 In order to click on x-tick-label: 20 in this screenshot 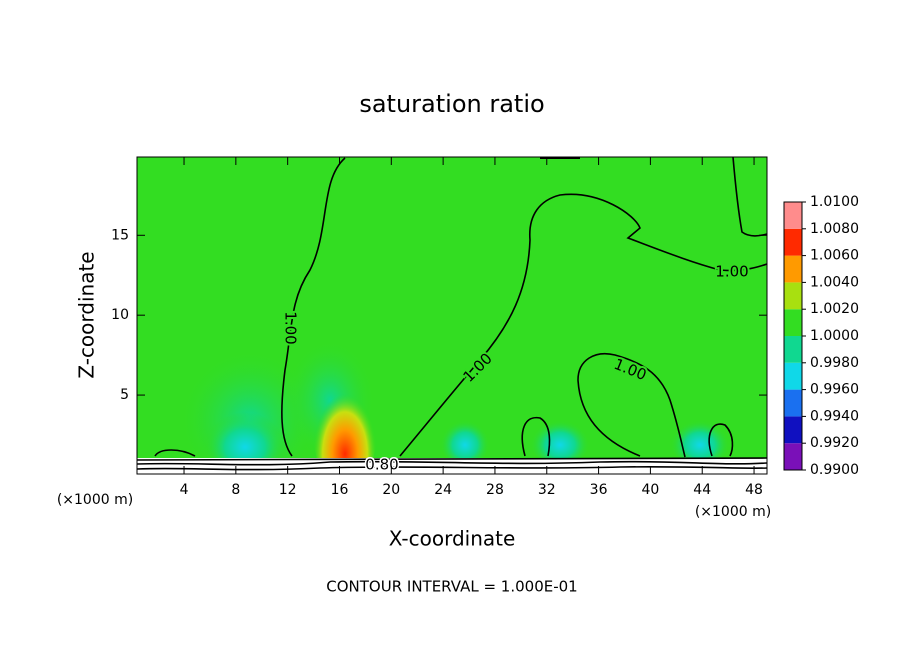, I will do `click(391, 490)`.